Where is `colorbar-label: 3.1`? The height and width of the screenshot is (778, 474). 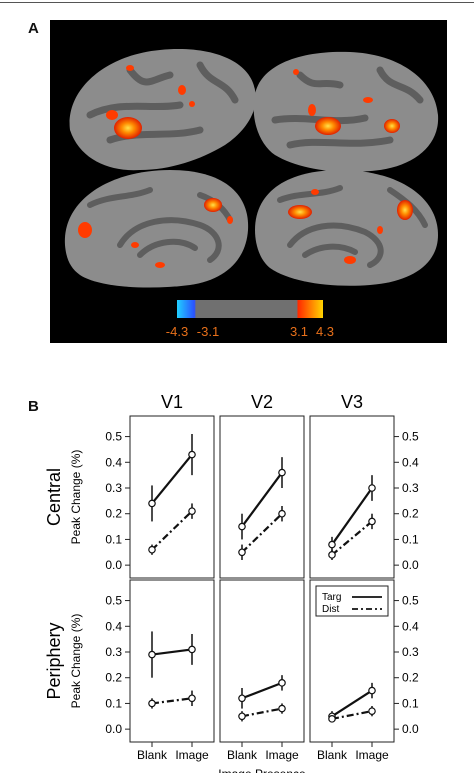
colorbar-label: 3.1 is located at coordinates (299, 331).